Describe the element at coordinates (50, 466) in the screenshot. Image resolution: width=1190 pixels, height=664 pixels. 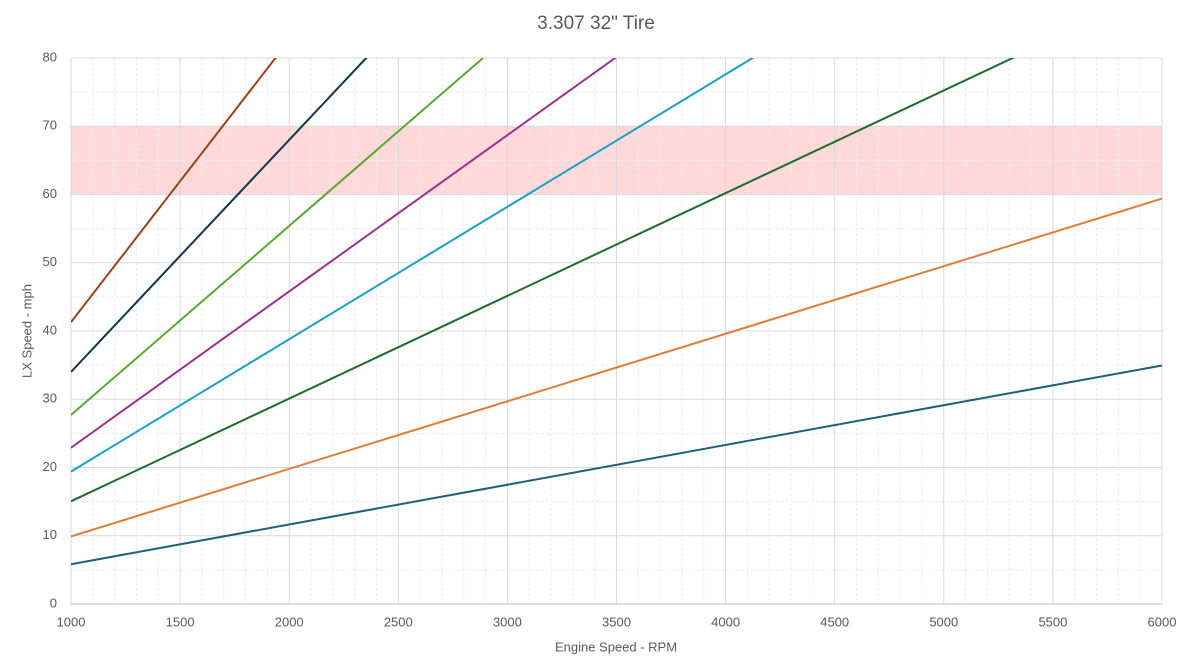
I see `y-tick-label: 20` at that location.